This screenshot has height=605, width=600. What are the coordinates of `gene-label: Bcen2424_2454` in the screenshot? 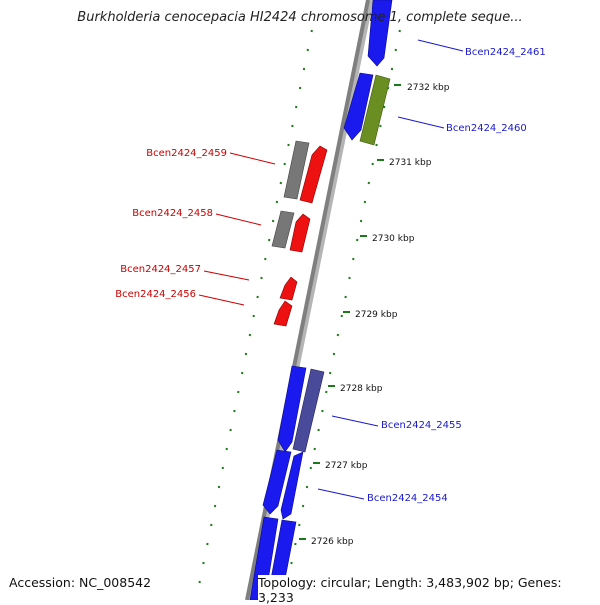 It's located at (407, 498).